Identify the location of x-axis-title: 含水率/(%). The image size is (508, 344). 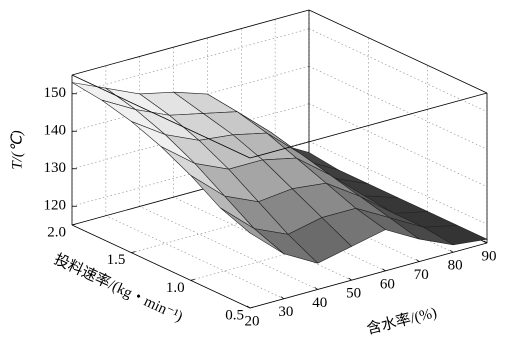
(402, 321).